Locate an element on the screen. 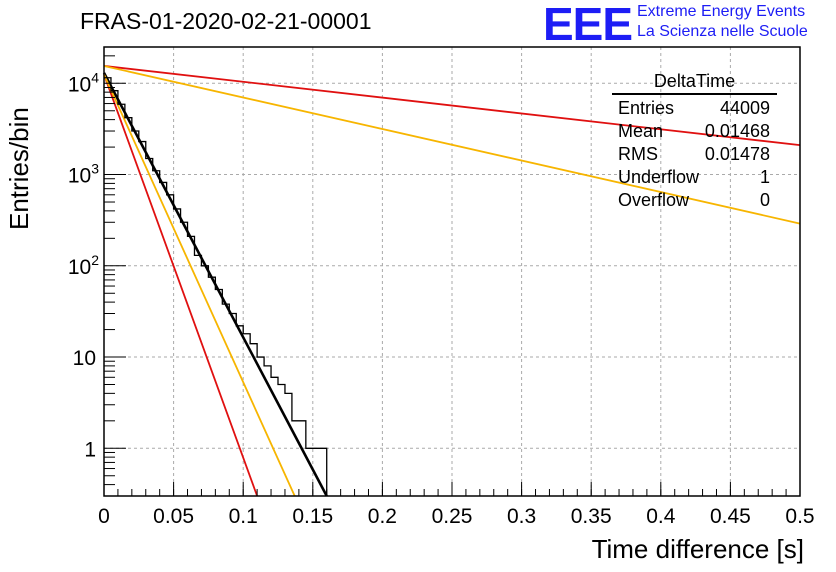 The image size is (836, 572). y-tick-label: 10⁴ is located at coordinates (83, 82).